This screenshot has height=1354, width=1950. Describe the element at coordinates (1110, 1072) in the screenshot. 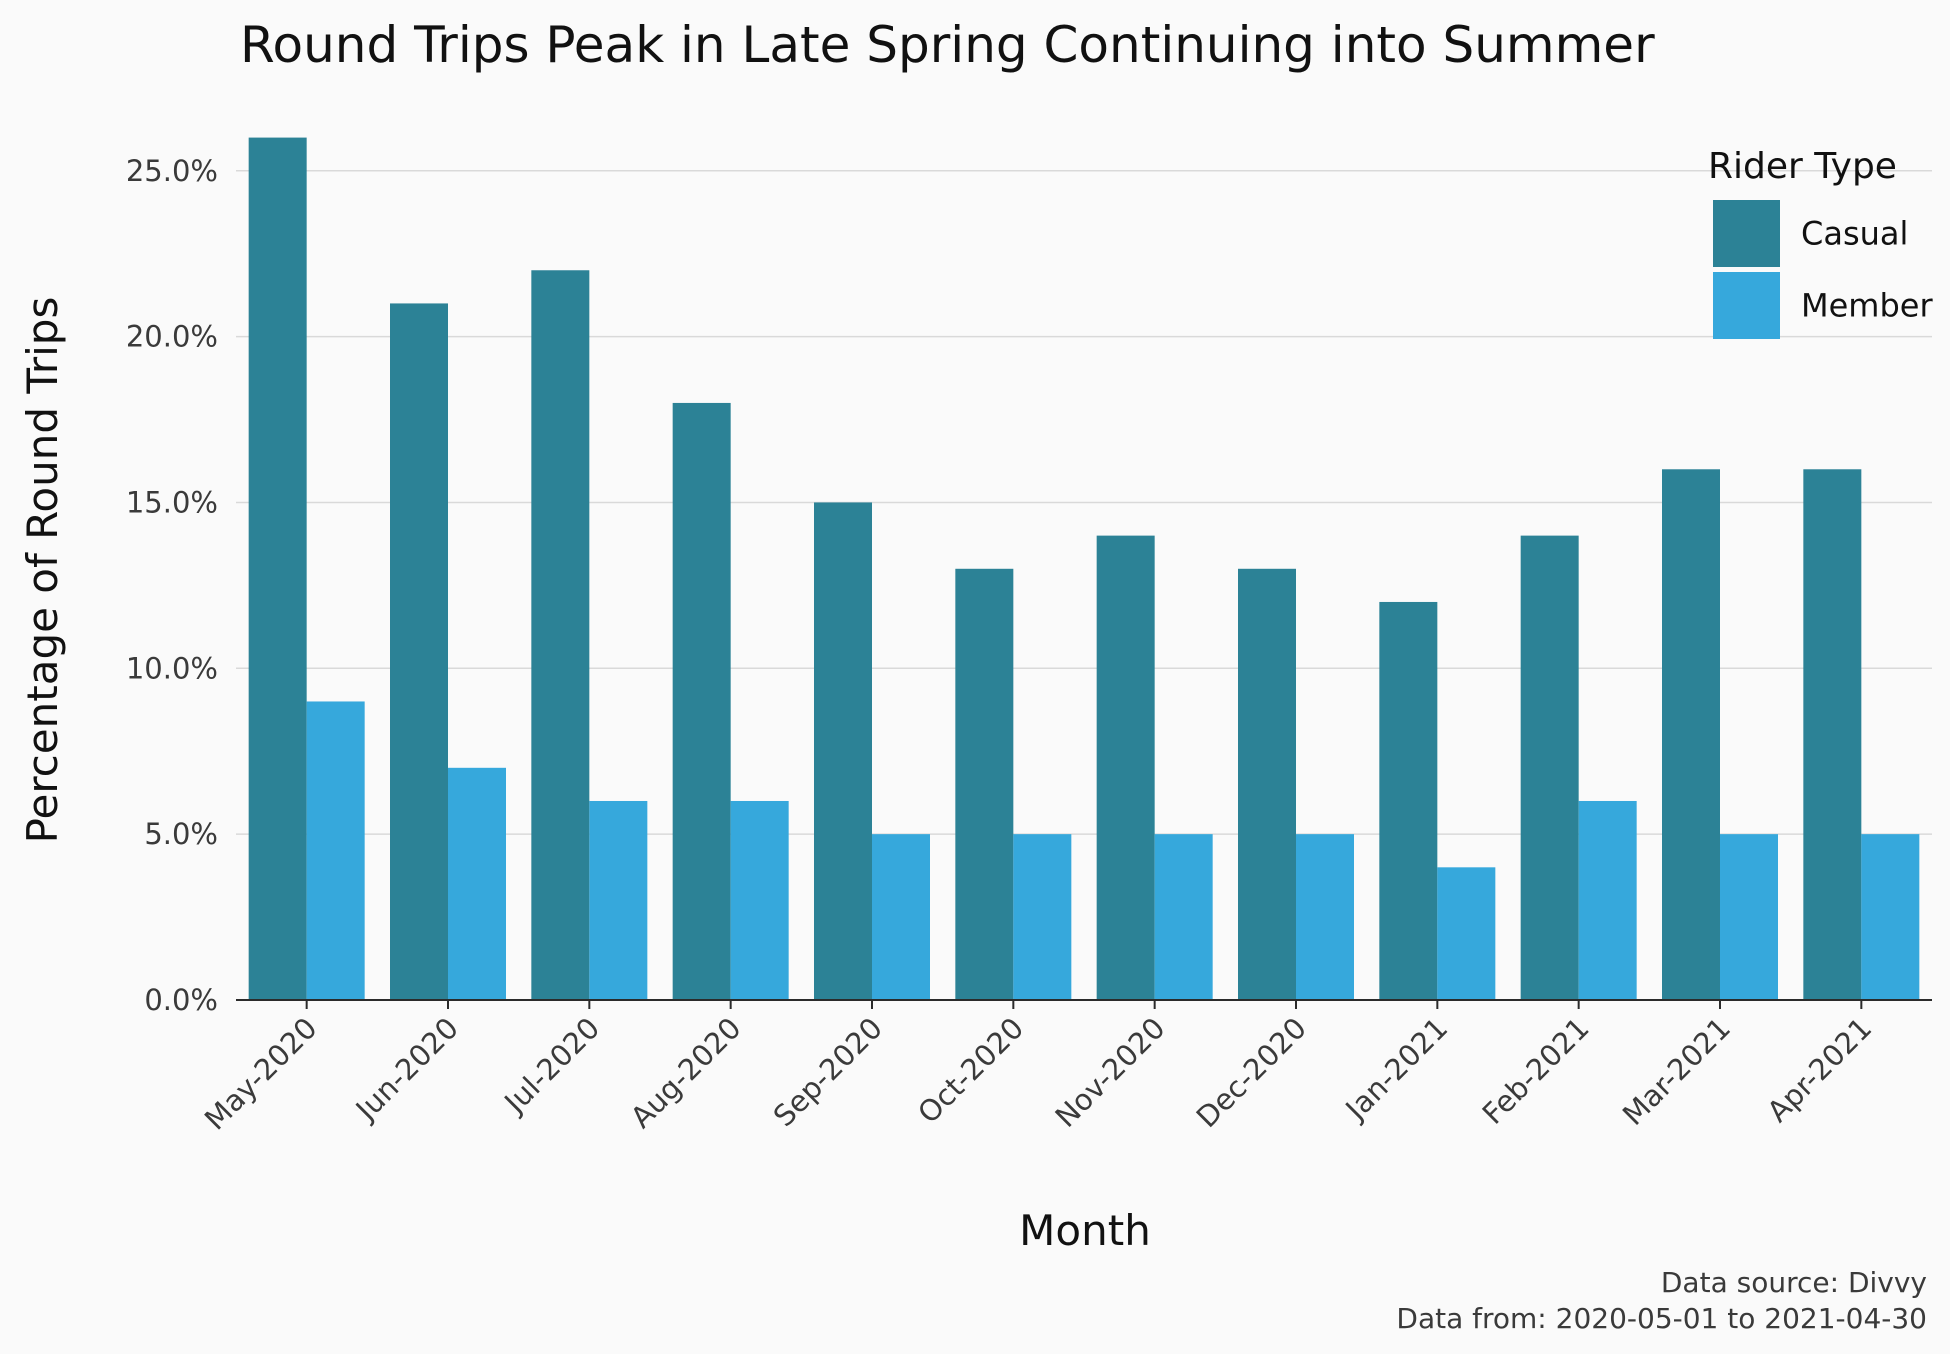

I see `x-tick-label: Nov-2020` at that location.